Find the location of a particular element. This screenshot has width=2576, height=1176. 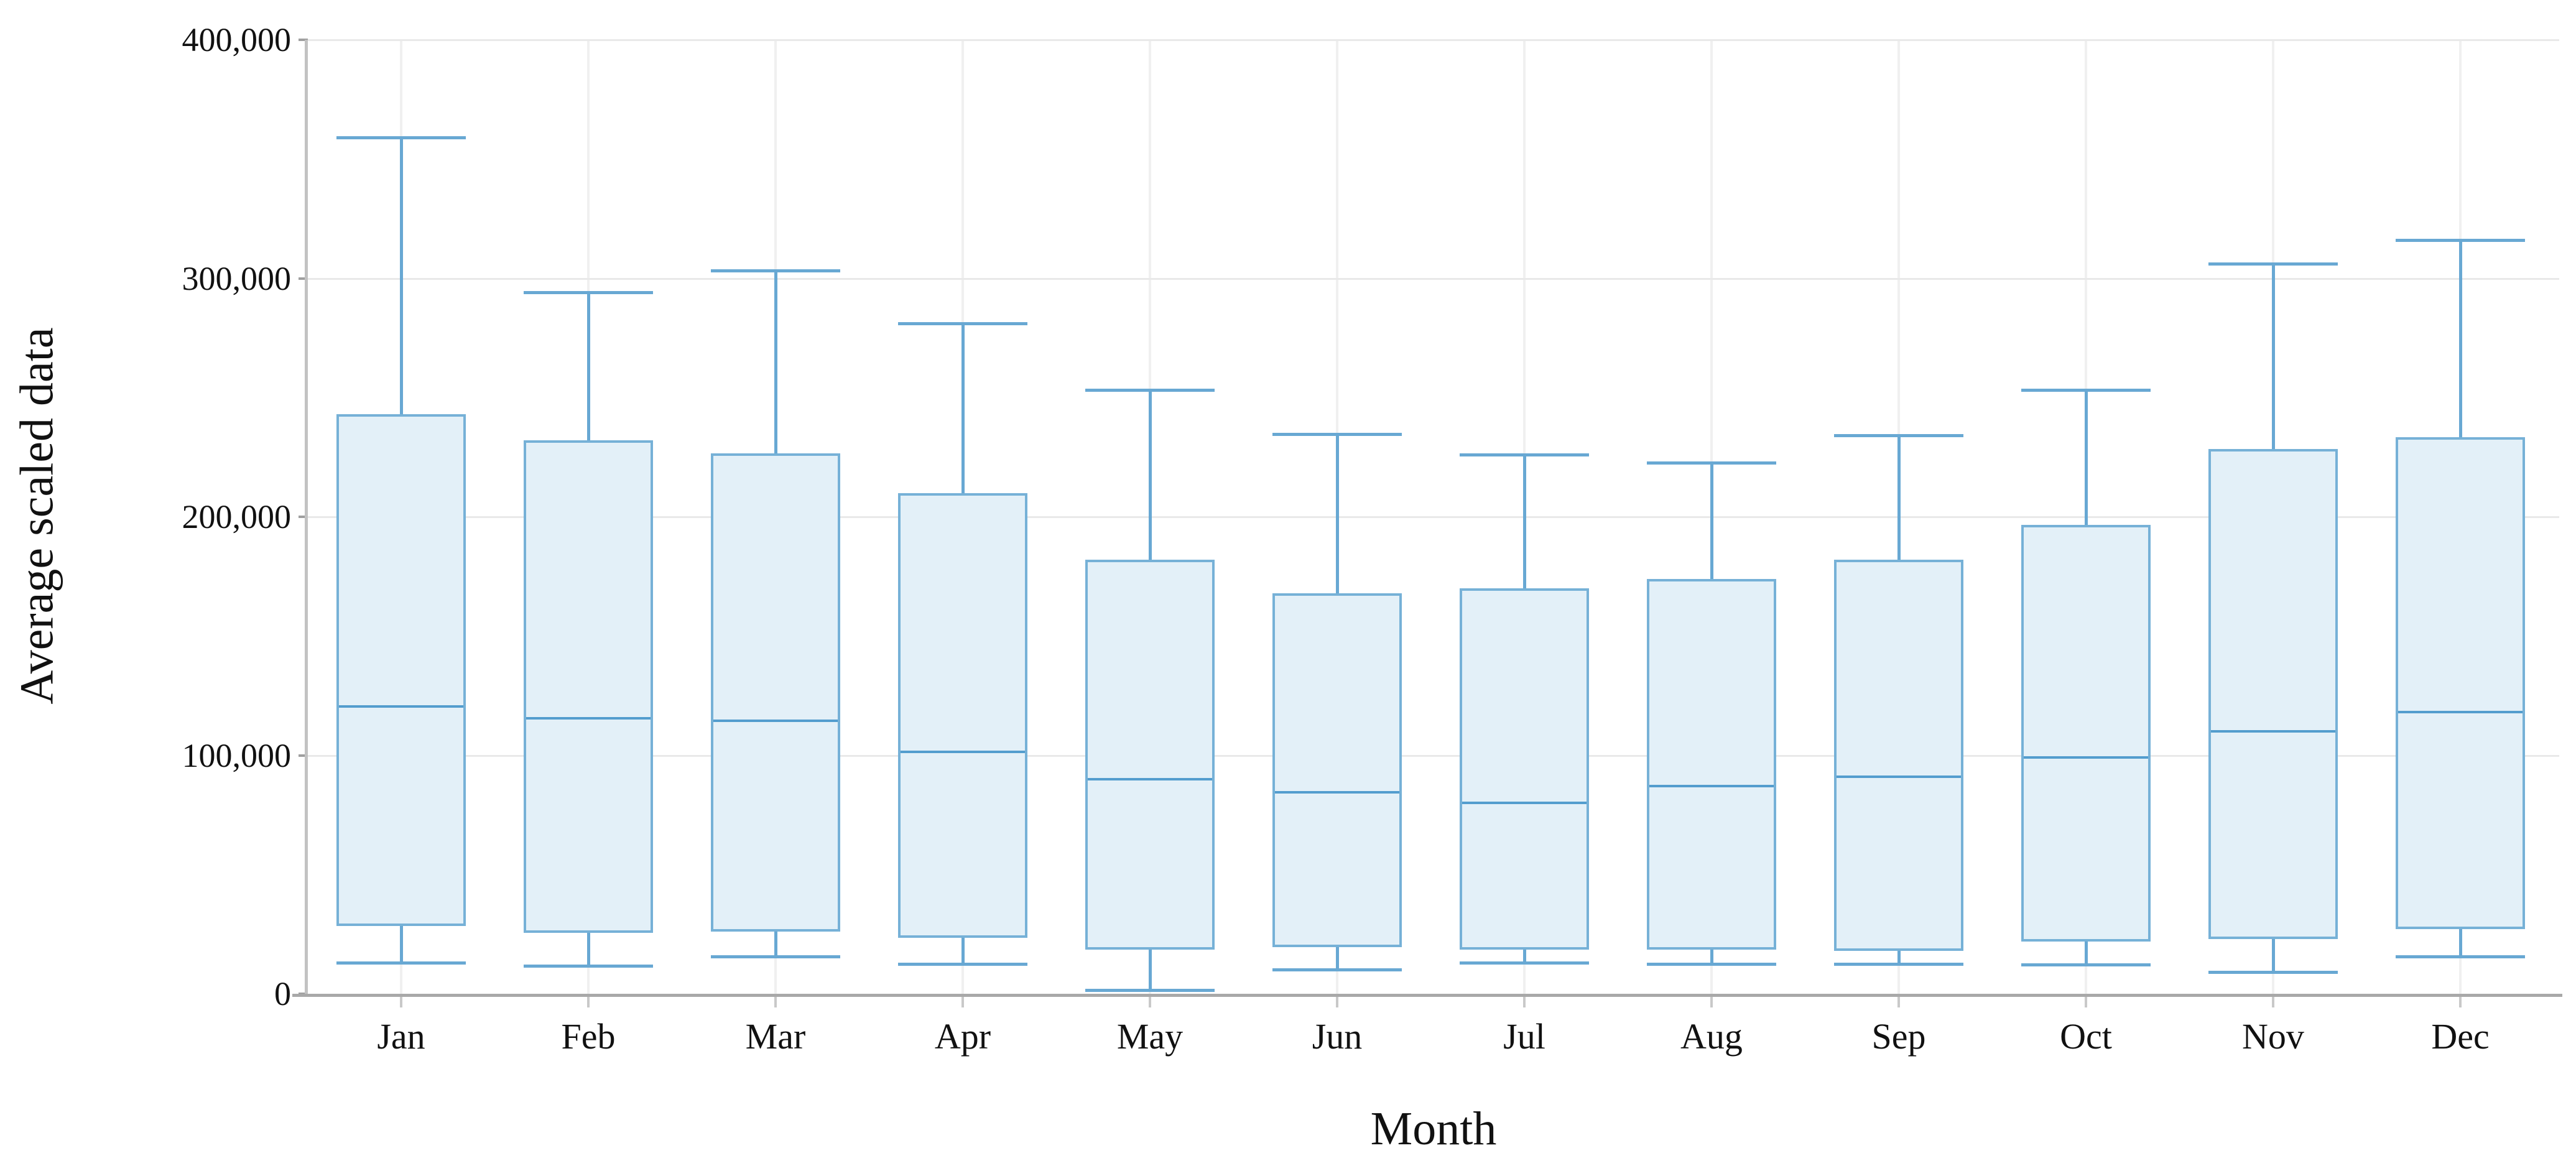

x-tick-label-may: May is located at coordinates (1150, 1037).